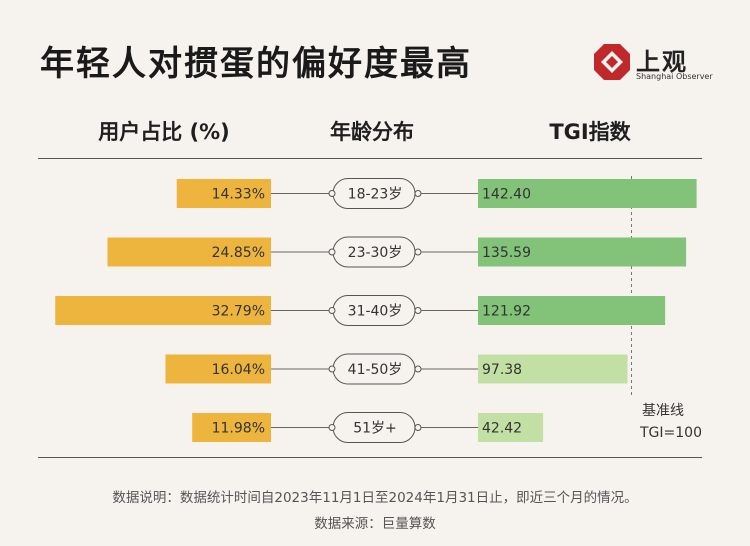 The width and height of the screenshot is (750, 546). I want to click on age-label: 18-23岁, so click(375, 195).